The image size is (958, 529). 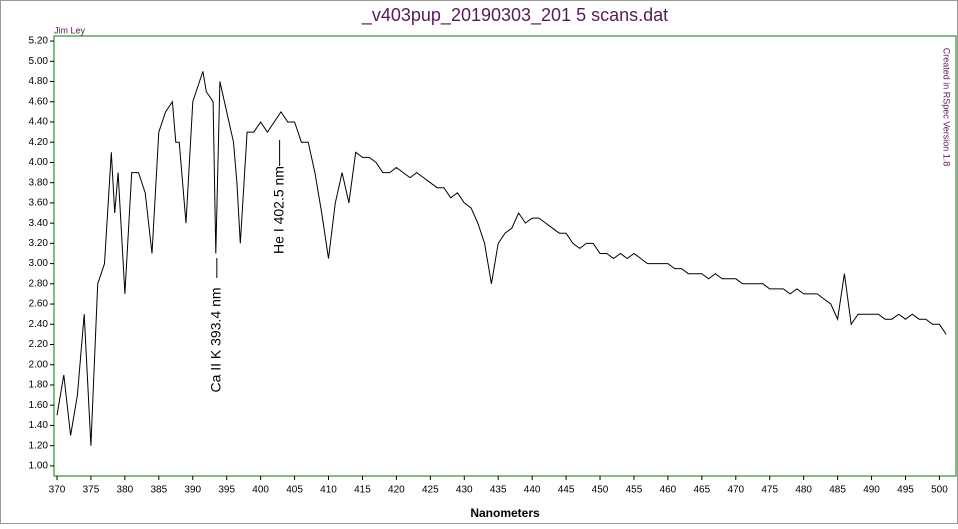 I want to click on x-tick-label: 450, so click(x=600, y=490).